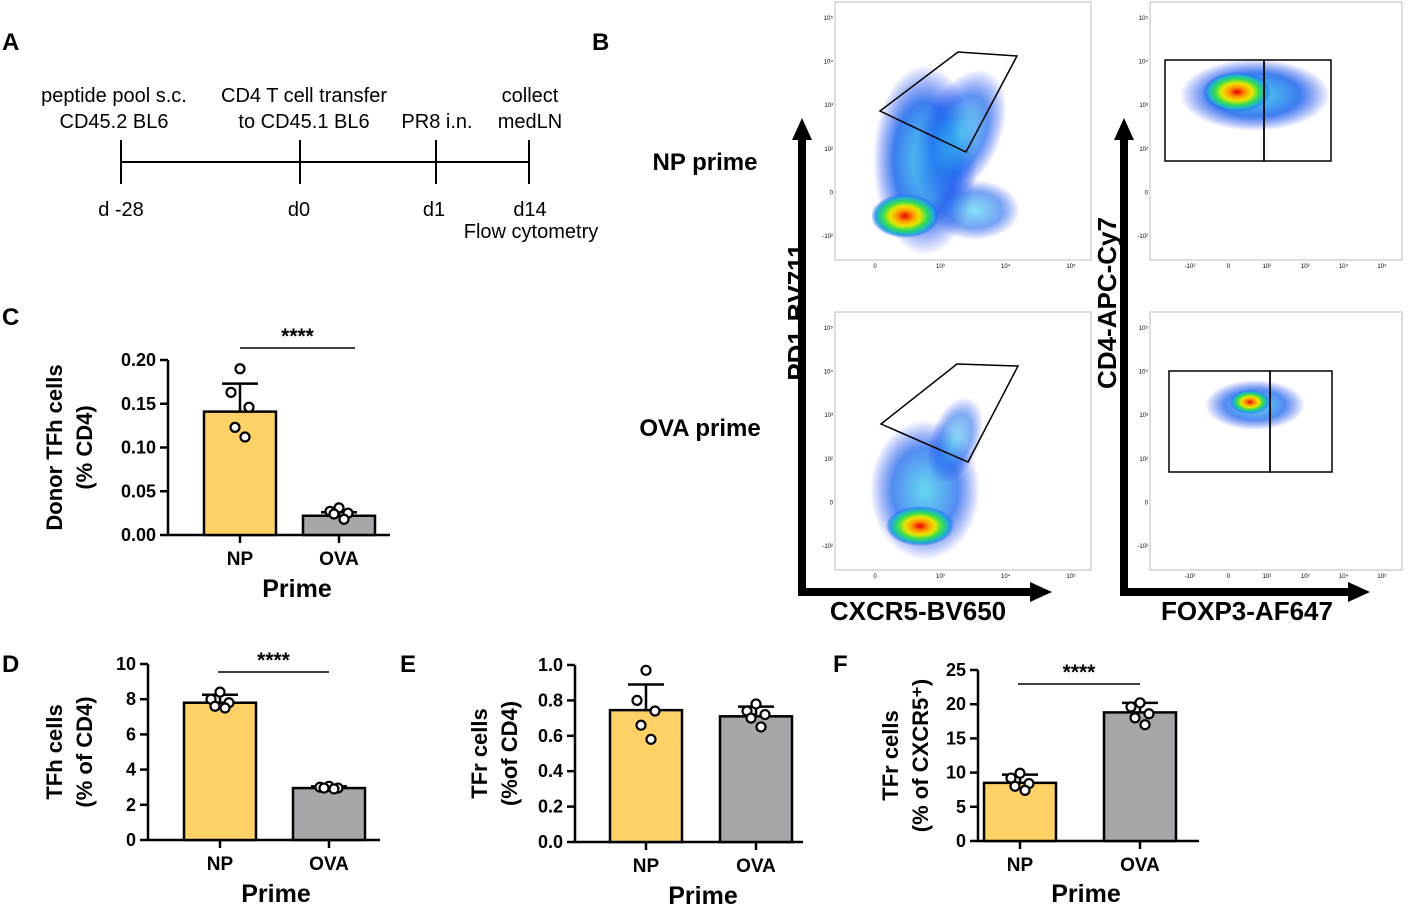  Describe the element at coordinates (303, 122) in the screenshot. I see `timeline-event-label: to CD45.1 BL6` at that location.